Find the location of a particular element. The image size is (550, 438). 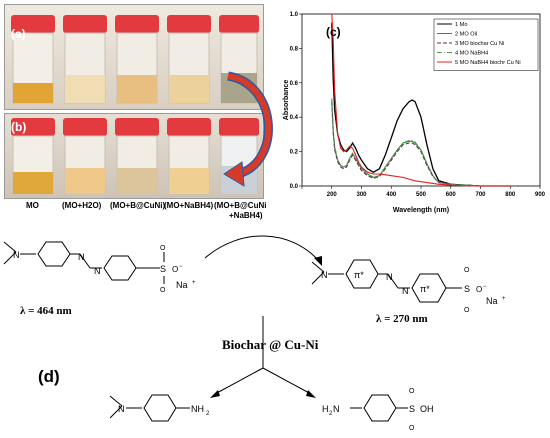

x-tick-label: 200 is located at coordinates (332, 195).